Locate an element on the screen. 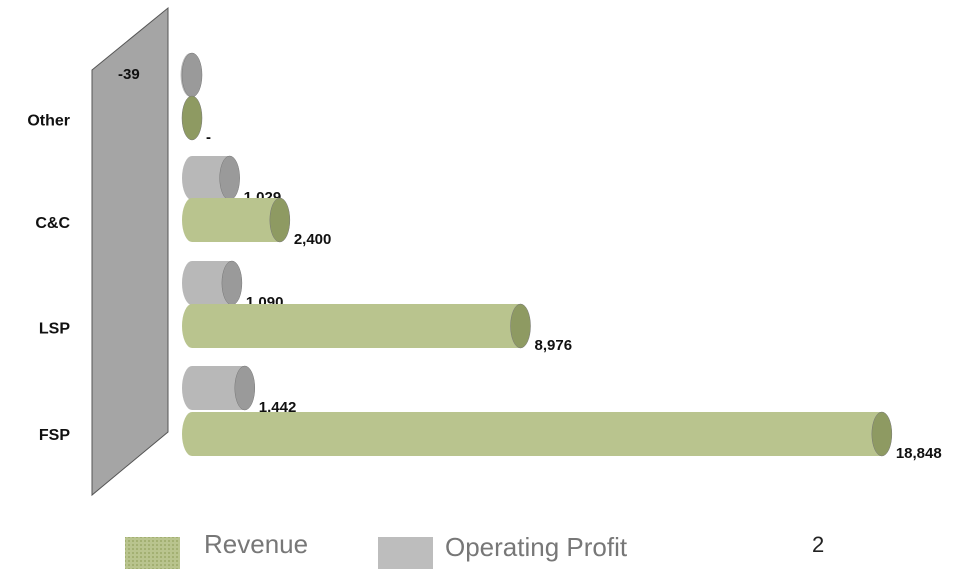 This screenshot has width=957, height=572. data-label: 1,442 is located at coordinates (278, 407).